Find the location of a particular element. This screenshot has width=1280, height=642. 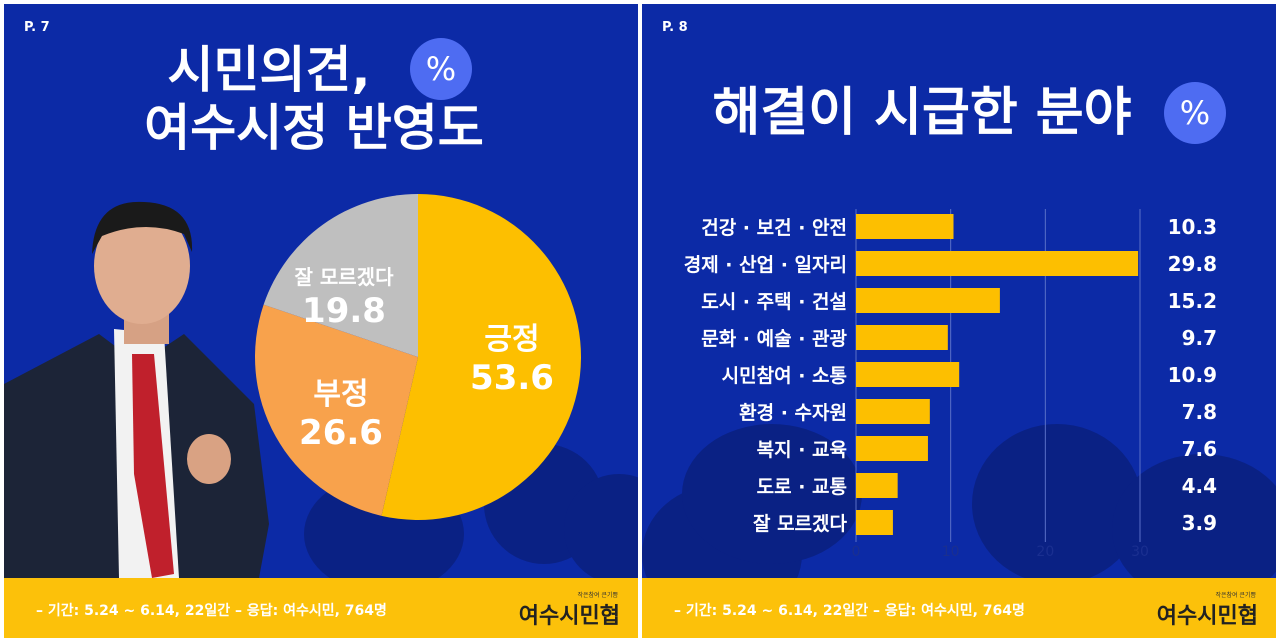

category-label: 도로 · 교통 is located at coordinates (802, 487).